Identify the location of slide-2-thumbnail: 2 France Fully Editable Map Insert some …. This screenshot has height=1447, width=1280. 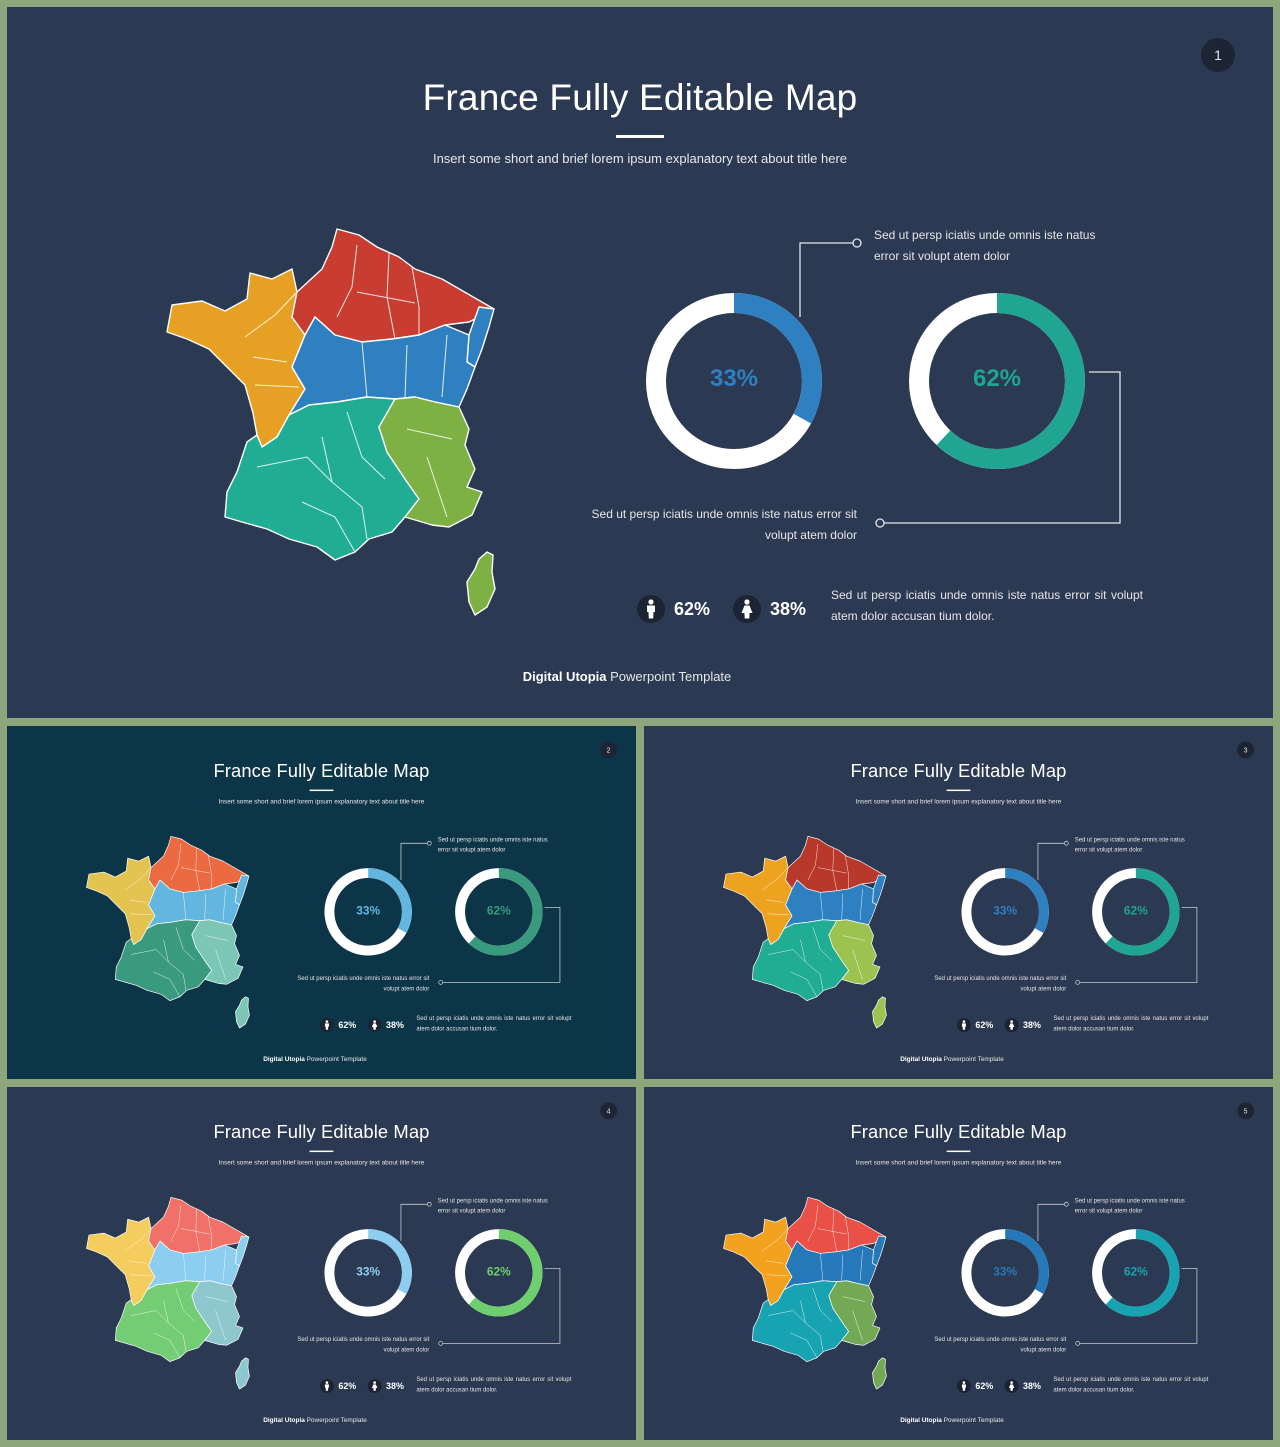
(321, 902).